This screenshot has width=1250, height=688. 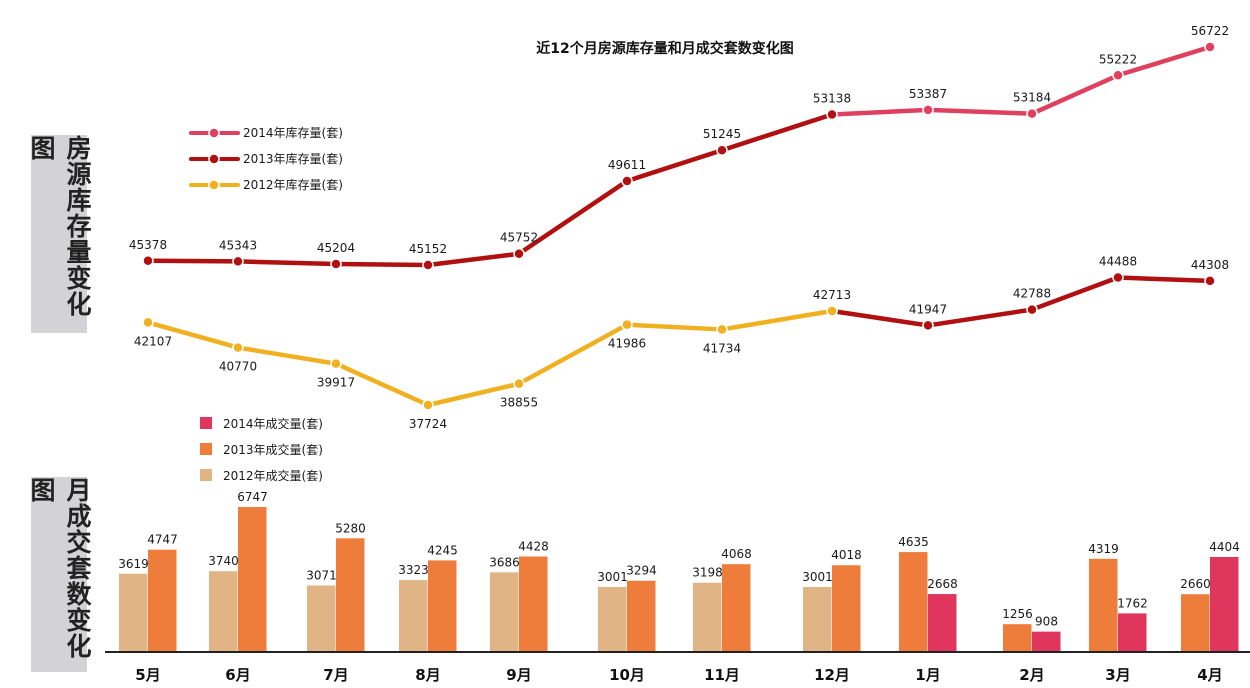 What do you see at coordinates (722, 134) in the screenshot?
I see `inventory-point-value: 51245` at bounding box center [722, 134].